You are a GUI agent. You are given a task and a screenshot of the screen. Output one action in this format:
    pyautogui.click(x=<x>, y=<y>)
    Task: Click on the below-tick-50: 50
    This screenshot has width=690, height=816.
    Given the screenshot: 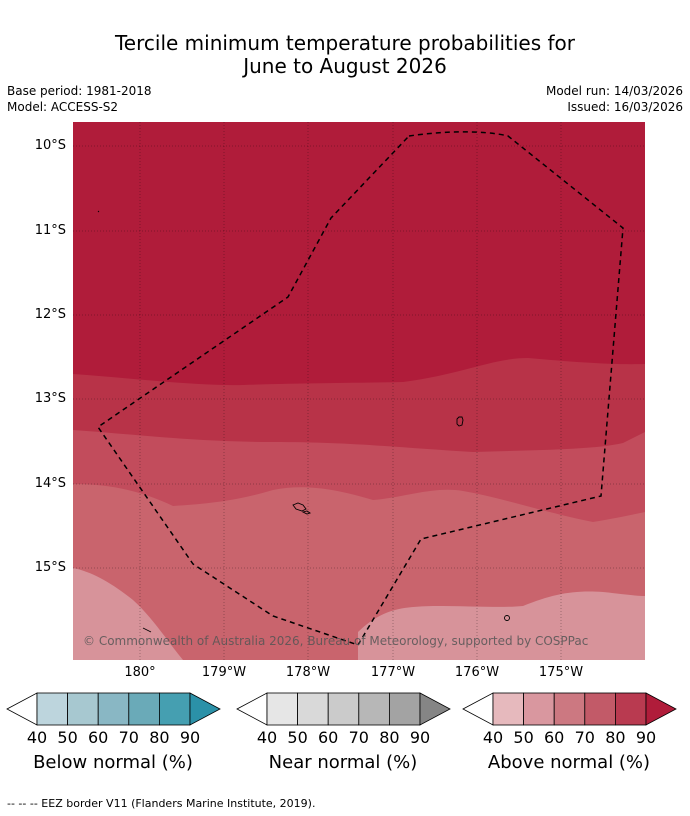 What is the action you would take?
    pyautogui.click(x=67, y=737)
    